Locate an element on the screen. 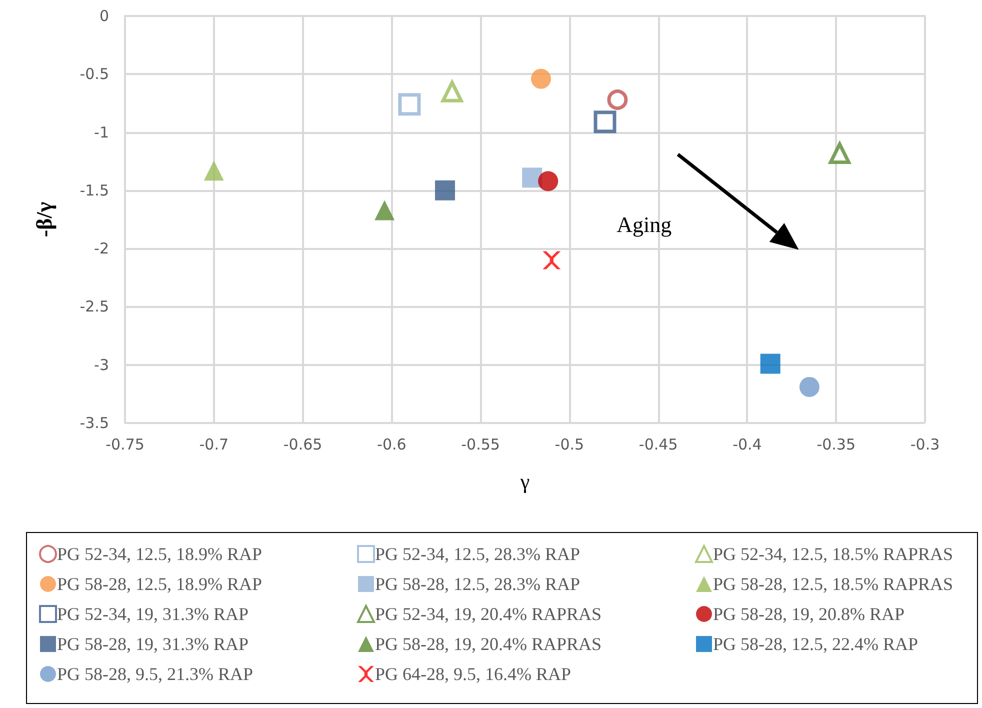 This screenshot has height=708, width=982. legend-label: PG 64-28, 9.5, 16.4% RAP is located at coordinates (473, 674).